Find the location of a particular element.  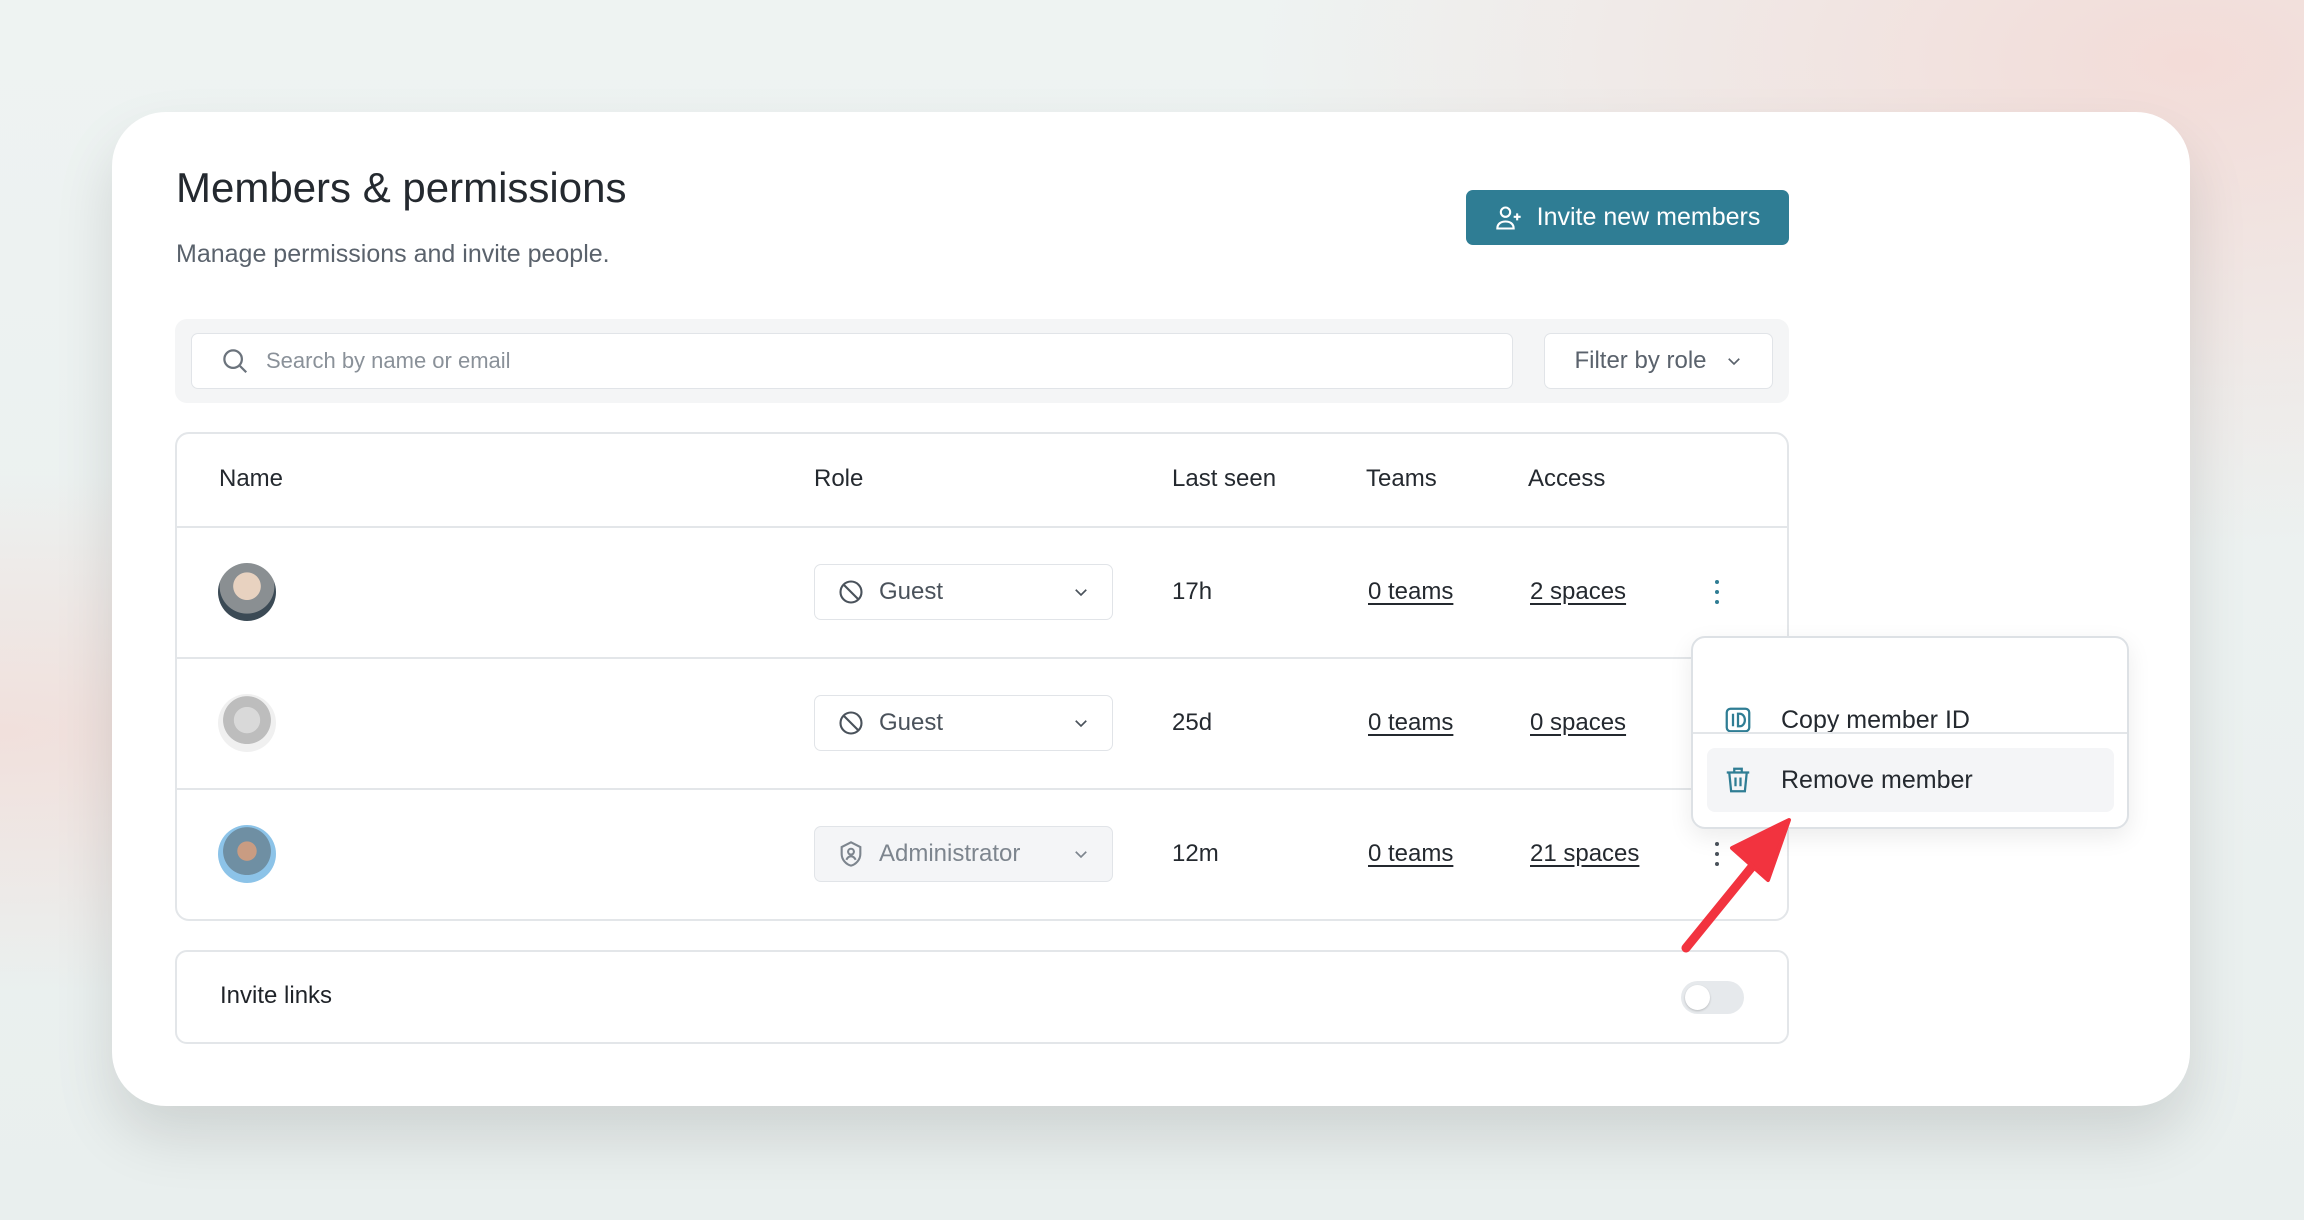

role-label: Administrator is located at coordinates (950, 853).